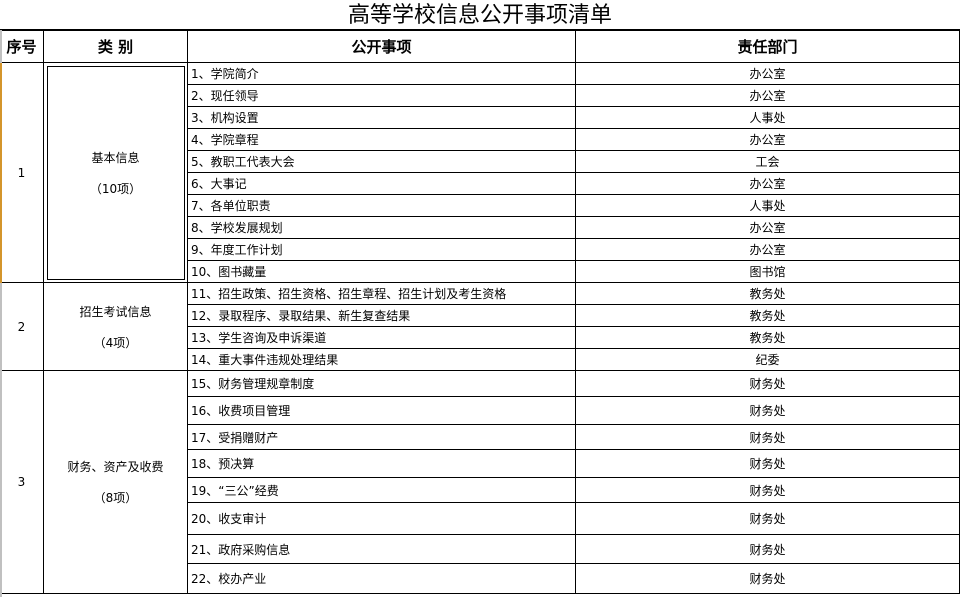 The height and width of the screenshot is (597, 962). Describe the element at coordinates (382, 96) in the screenshot. I see `item-cell: 2、现任领导` at that location.